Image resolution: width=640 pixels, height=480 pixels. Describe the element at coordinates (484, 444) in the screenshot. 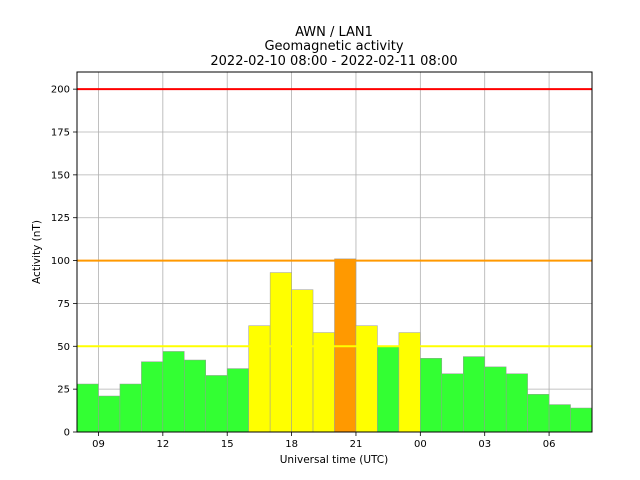

I see `x-tick-label: 03` at that location.